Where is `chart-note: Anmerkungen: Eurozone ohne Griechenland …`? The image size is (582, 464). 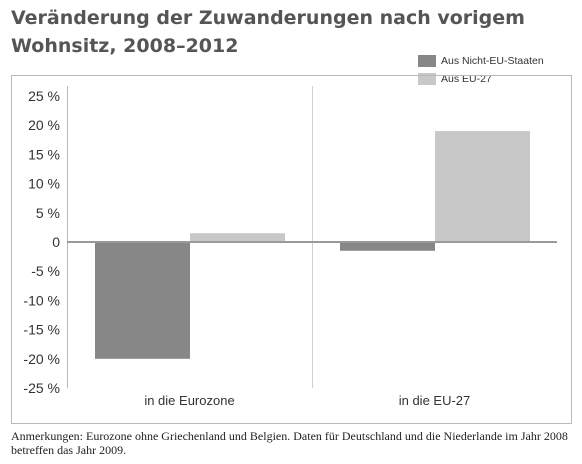
chart-note: Anmerkungen: Eurozone ohne Griechenland … is located at coordinates (289, 443).